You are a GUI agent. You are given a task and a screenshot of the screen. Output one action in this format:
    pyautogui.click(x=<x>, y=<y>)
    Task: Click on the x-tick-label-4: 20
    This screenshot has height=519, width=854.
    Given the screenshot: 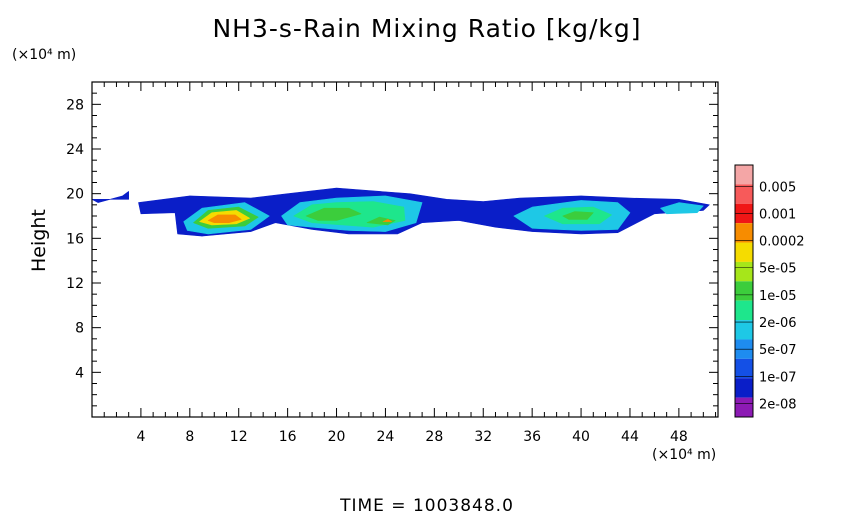 What is the action you would take?
    pyautogui.click(x=337, y=437)
    